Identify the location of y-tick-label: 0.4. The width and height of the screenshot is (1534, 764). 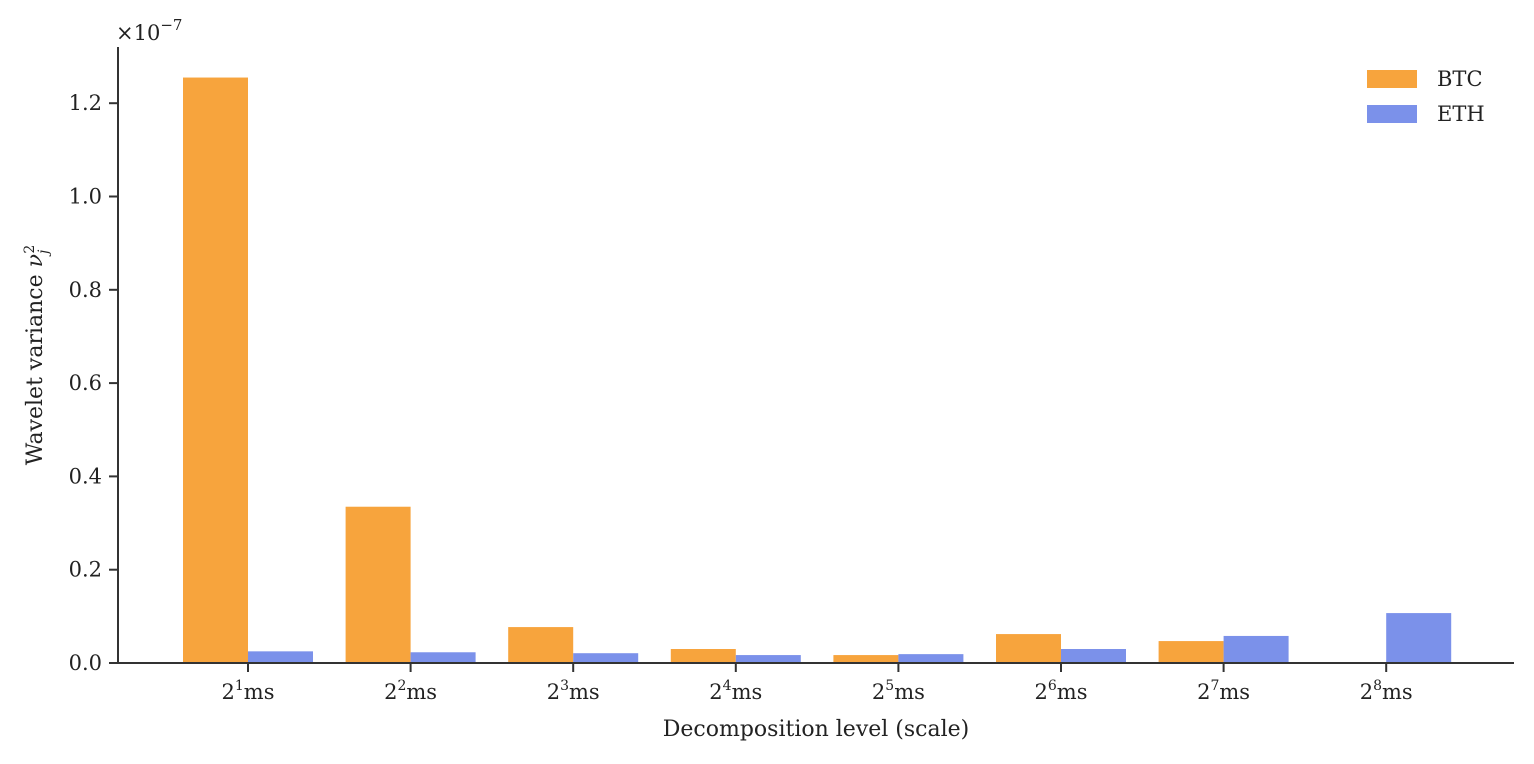
(85, 476).